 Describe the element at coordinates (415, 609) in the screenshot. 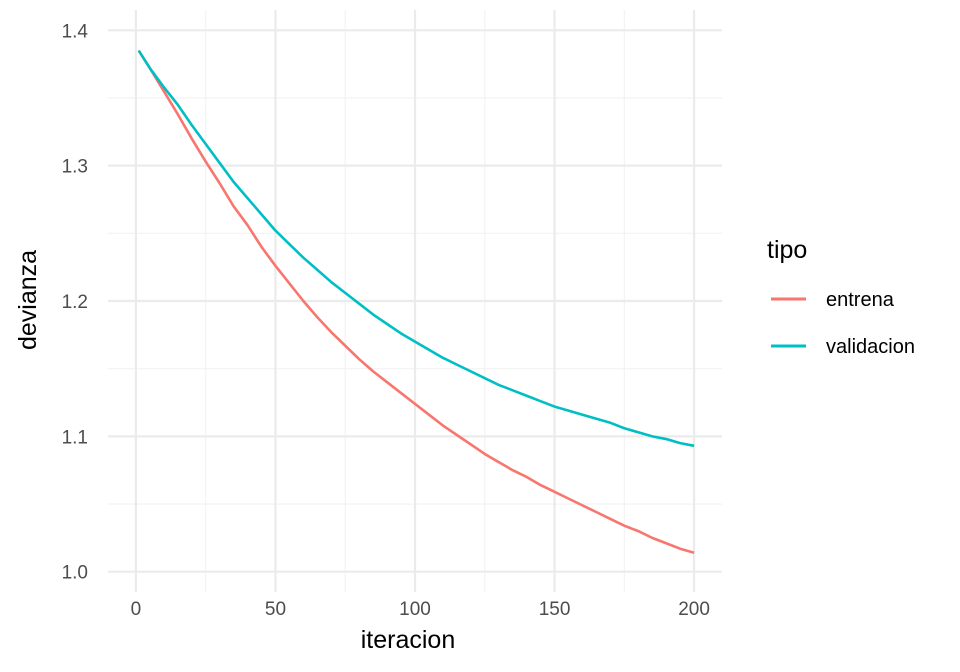

I see `x-tick-label: 100` at that location.